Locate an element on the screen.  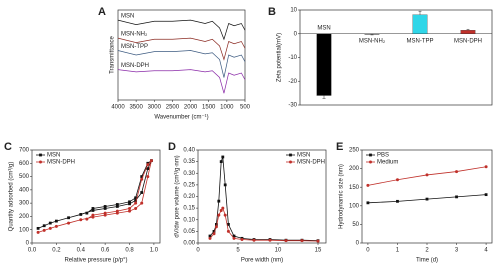
x-axis-label: Time (d) is located at coordinates (427, 261).